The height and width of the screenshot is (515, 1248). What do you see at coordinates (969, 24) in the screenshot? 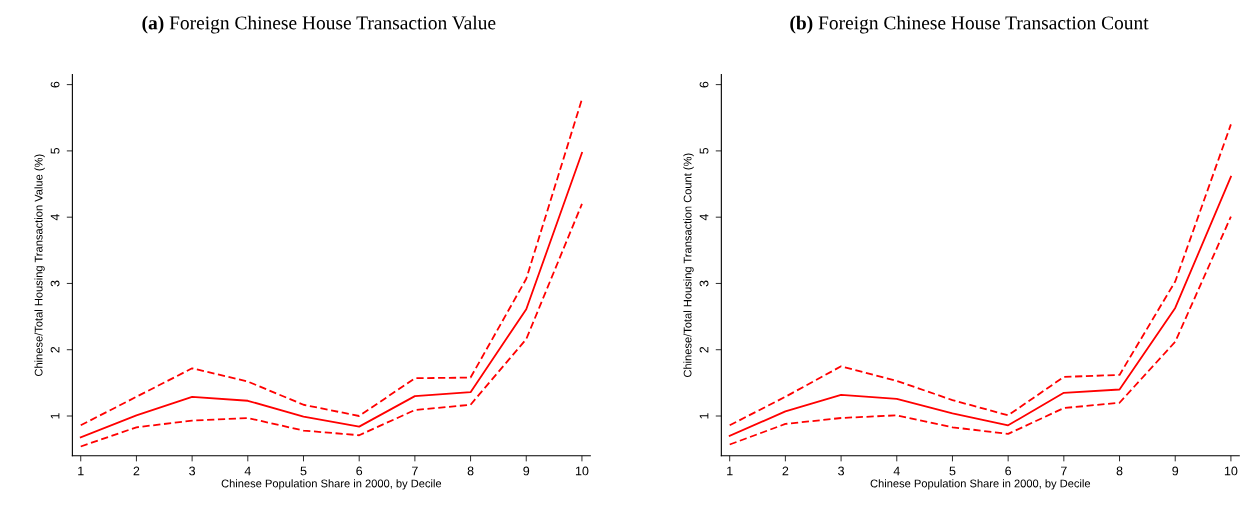
I see `chart-title: (b) Foreign Chinese House Transaction Count` at bounding box center [969, 24].